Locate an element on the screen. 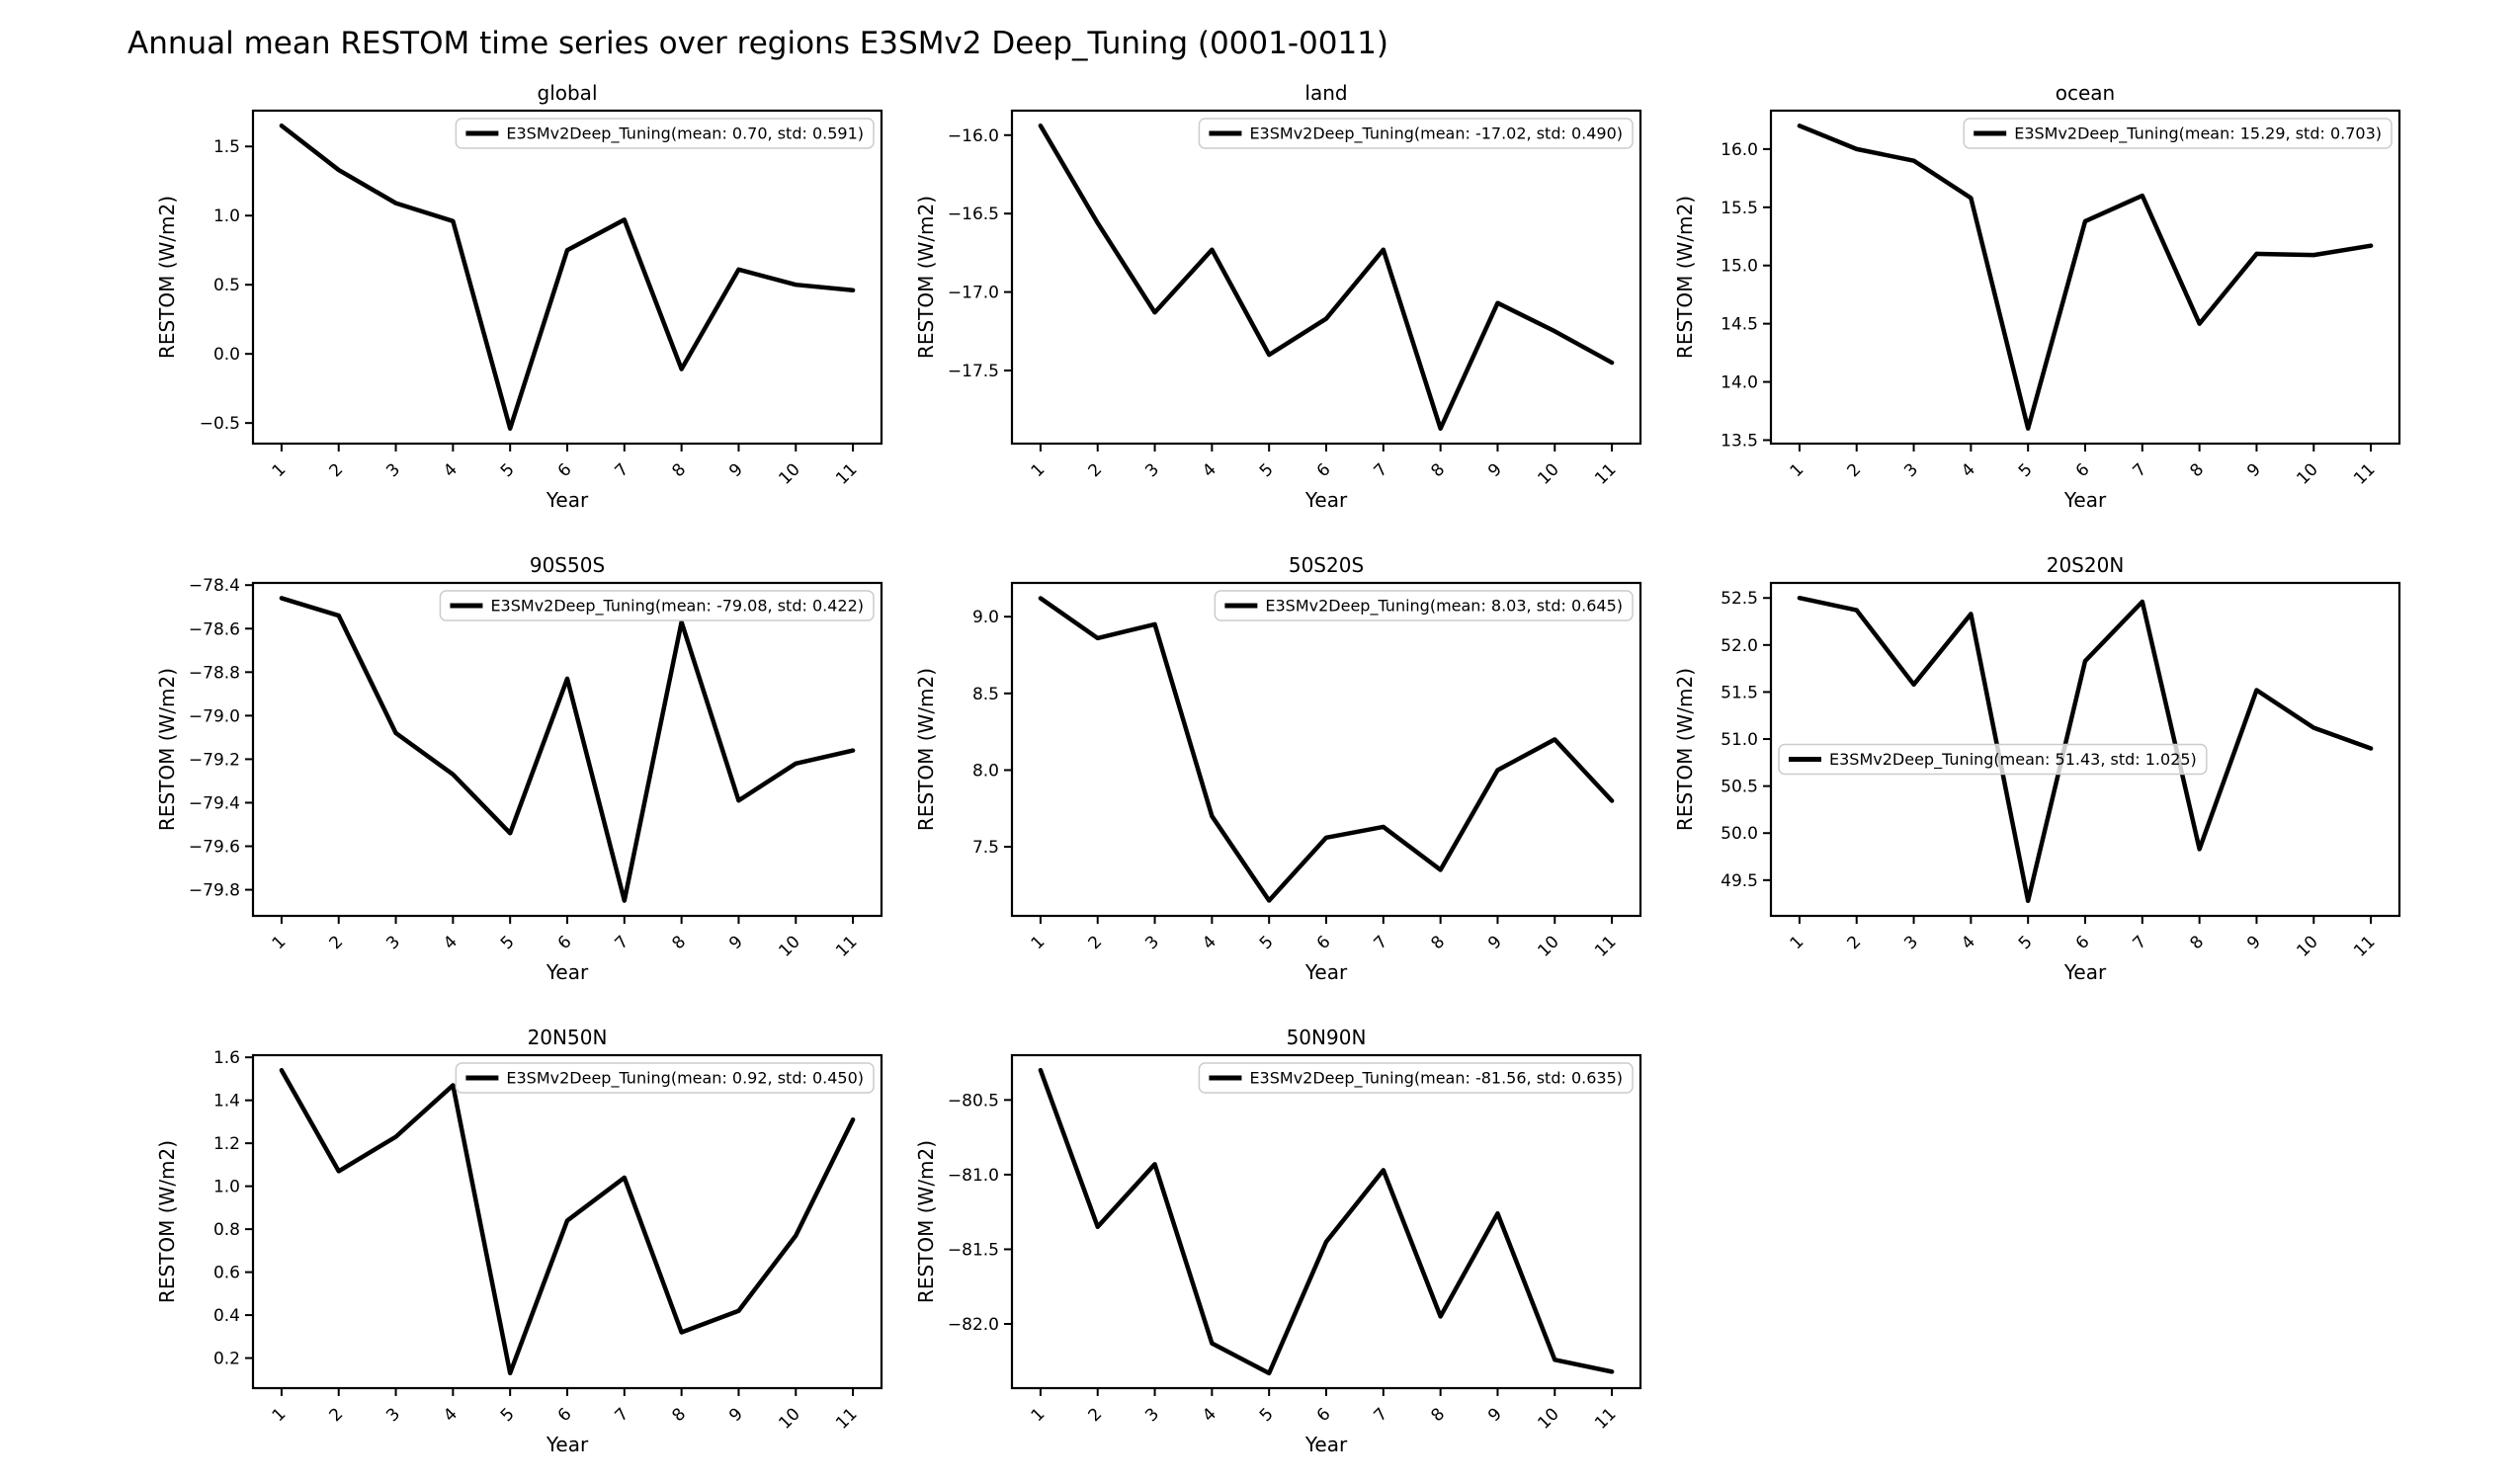 The width and height of the screenshot is (2520, 1482). y-tick-label: −78.6 is located at coordinates (214, 629).